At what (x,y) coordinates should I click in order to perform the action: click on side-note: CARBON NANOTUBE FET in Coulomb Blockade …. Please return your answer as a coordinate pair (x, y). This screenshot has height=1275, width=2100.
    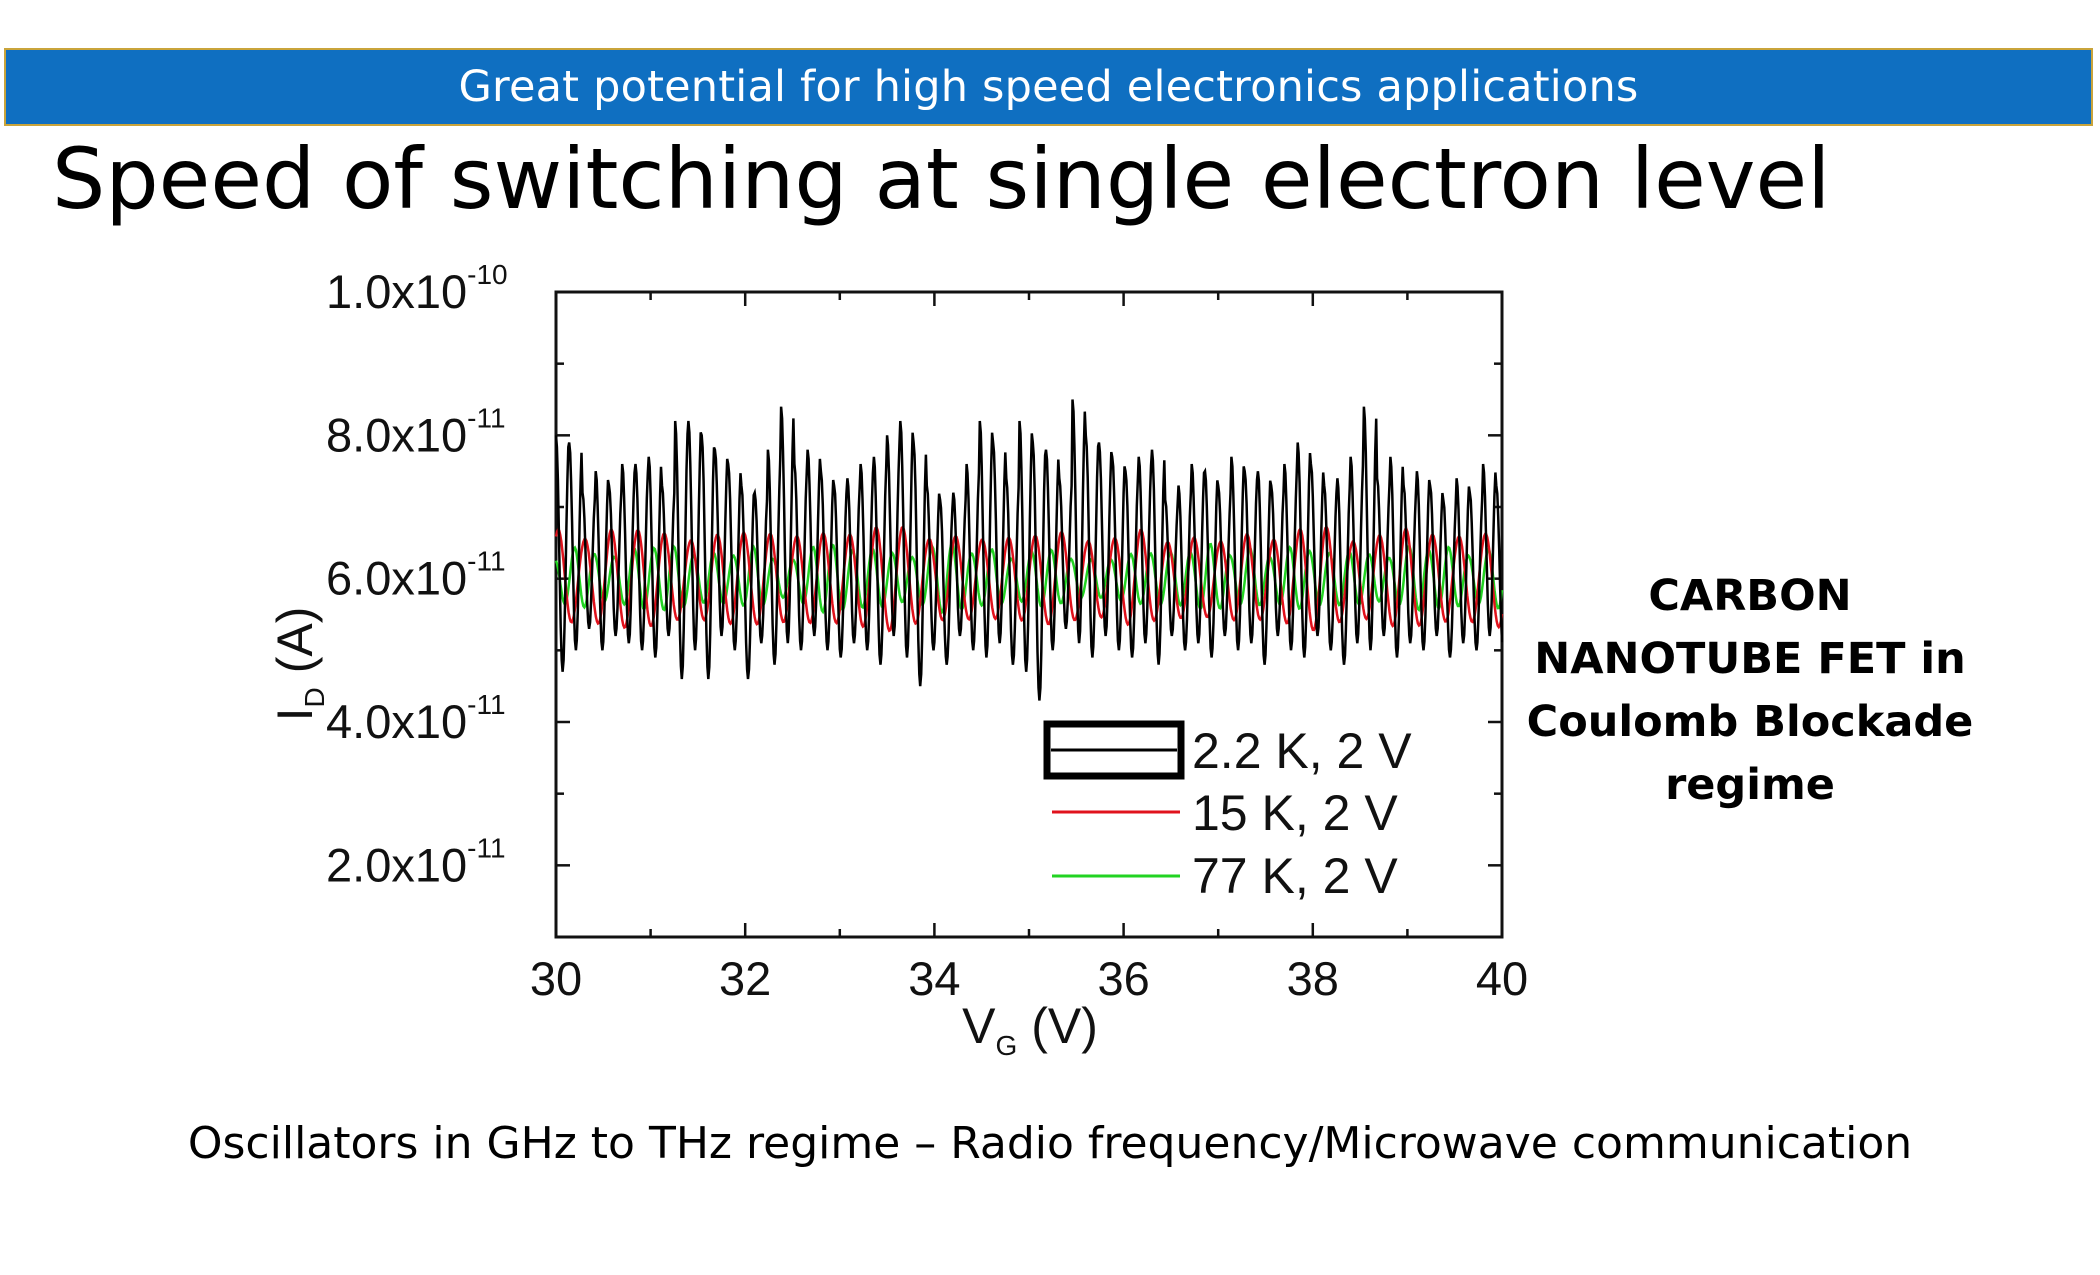
    Looking at the image, I should click on (1750, 691).